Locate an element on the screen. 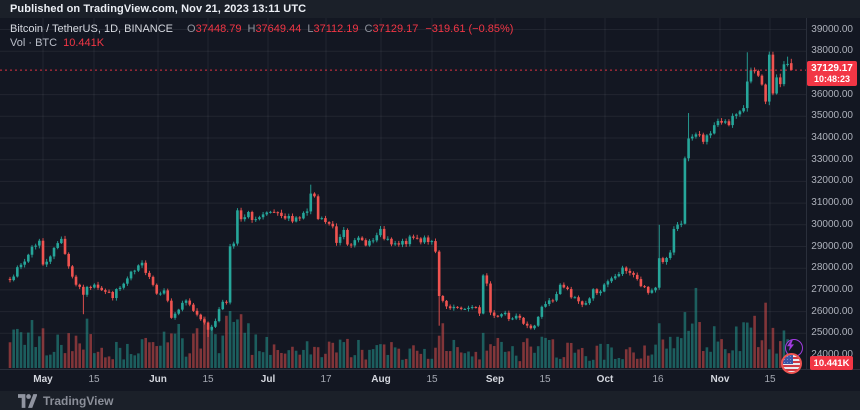  price-axis-label: 28000.00 is located at coordinates (832, 268).